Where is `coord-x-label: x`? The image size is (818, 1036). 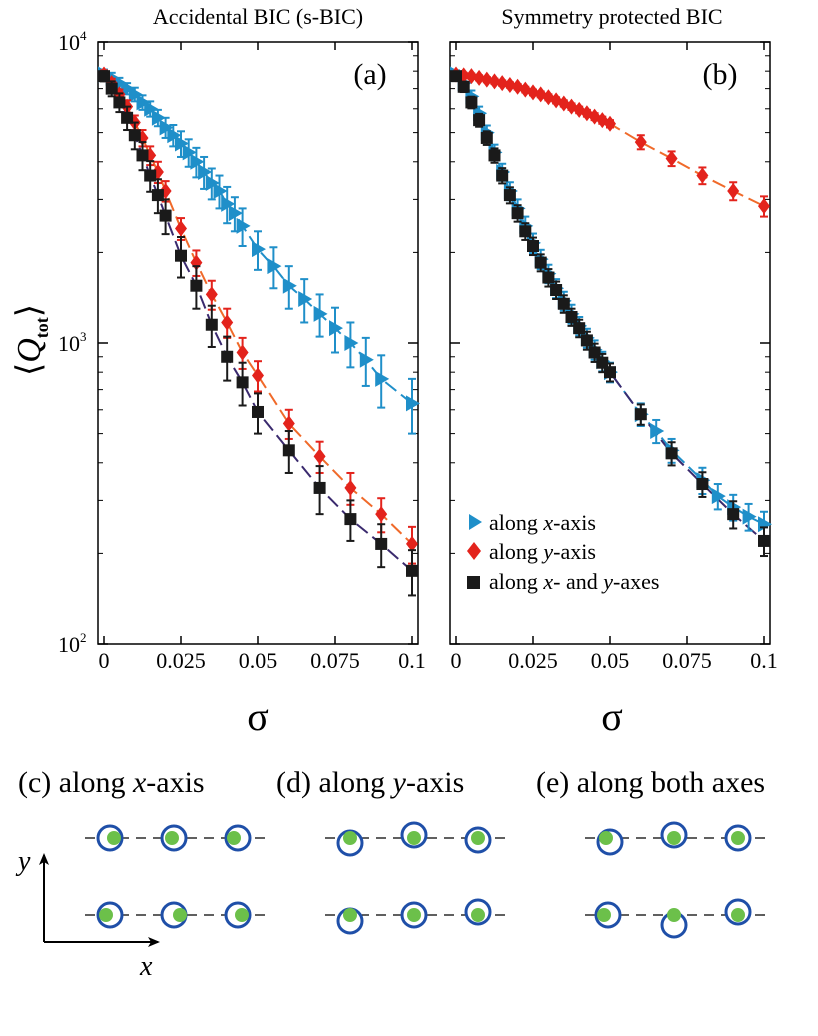
coord-x-label: x is located at coordinates (146, 966).